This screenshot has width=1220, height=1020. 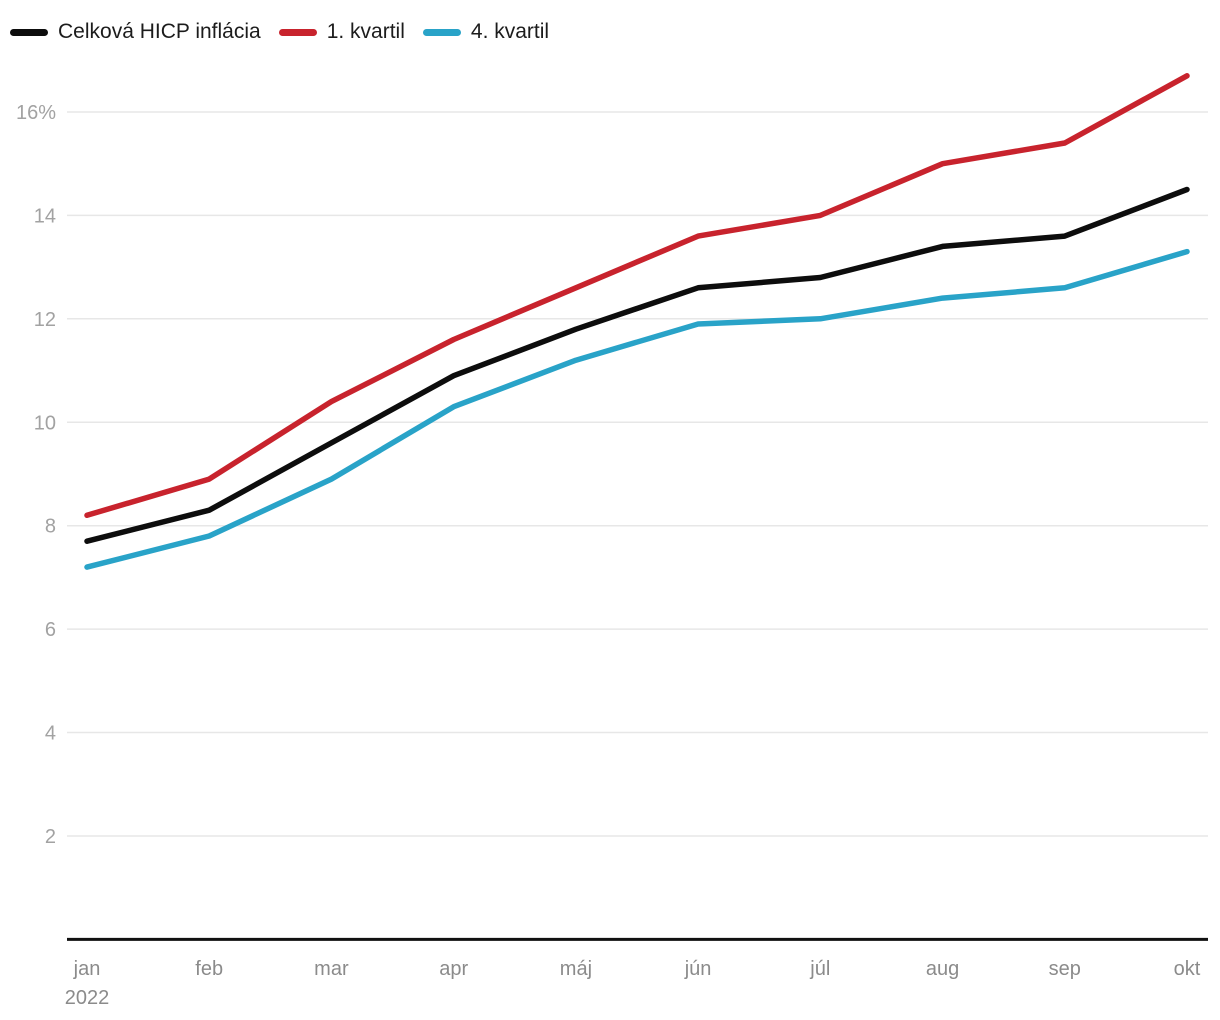 I want to click on x-tick-label: feb, so click(x=209, y=969).